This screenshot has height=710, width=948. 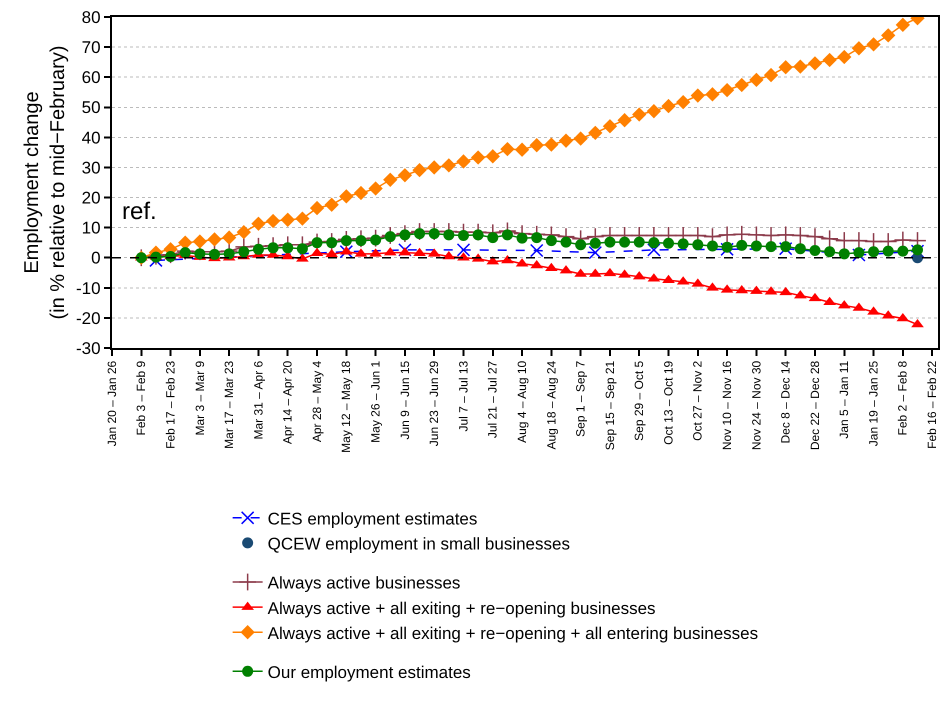 What do you see at coordinates (364, 583) in the screenshot?
I see `legend-label: Always active businesses` at bounding box center [364, 583].